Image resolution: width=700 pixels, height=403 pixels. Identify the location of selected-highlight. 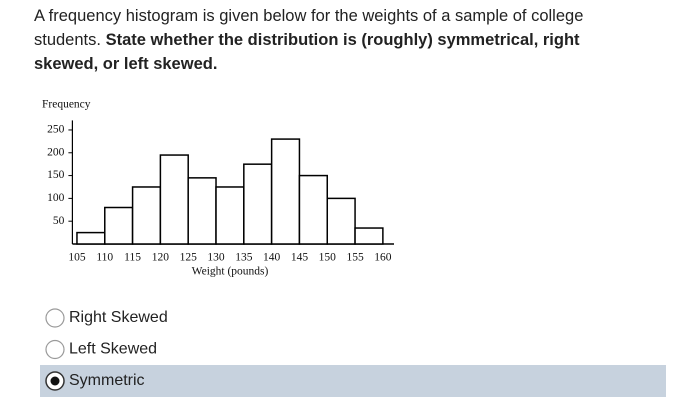
(353, 381).